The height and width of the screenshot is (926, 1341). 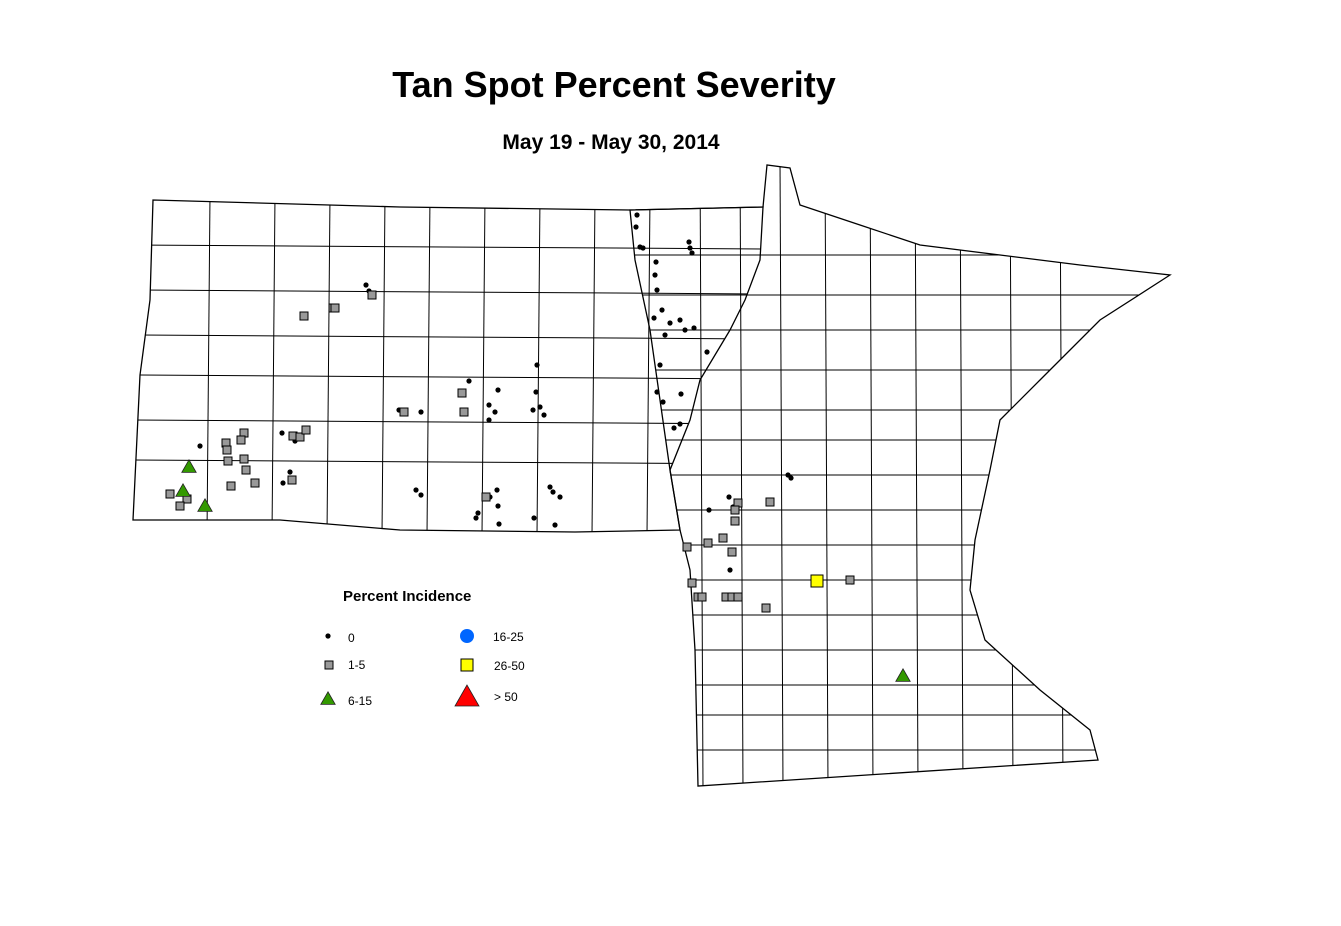 What do you see at coordinates (360, 701) in the screenshot?
I see `legend-label-6-15: 6-15` at bounding box center [360, 701].